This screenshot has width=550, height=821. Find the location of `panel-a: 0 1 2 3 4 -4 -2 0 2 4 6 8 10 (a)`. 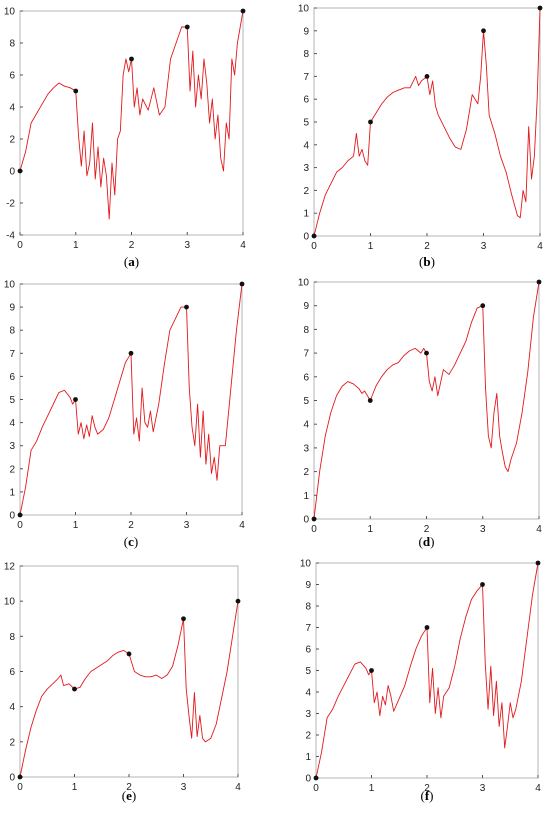

panel-a: 0 1 2 3 4 -4 -2 0 2 4 6 8 10 (a) is located at coordinates (125, 138).